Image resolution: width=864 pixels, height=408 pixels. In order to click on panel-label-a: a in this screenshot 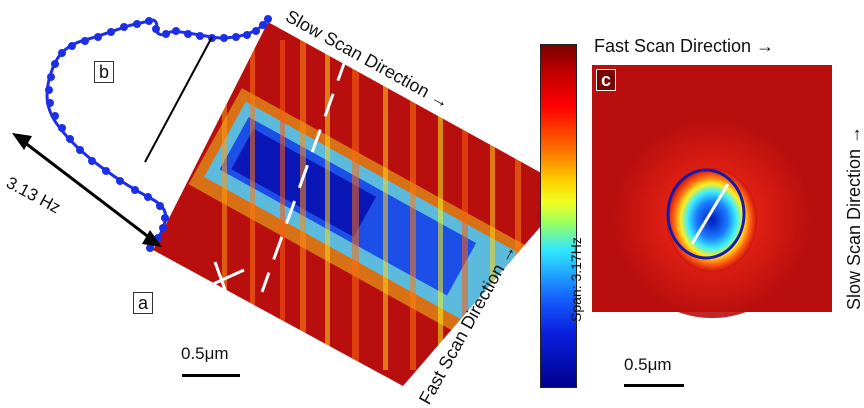, I will do `click(143, 303)`.